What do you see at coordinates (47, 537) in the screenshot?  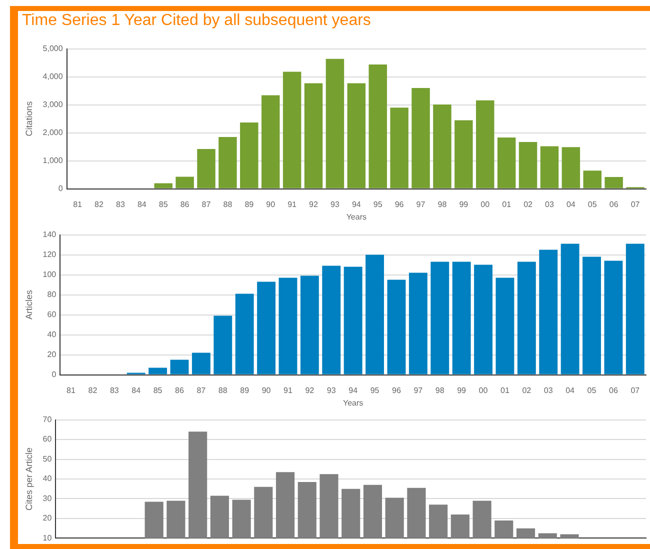 I see `y-tick-label: 10` at bounding box center [47, 537].